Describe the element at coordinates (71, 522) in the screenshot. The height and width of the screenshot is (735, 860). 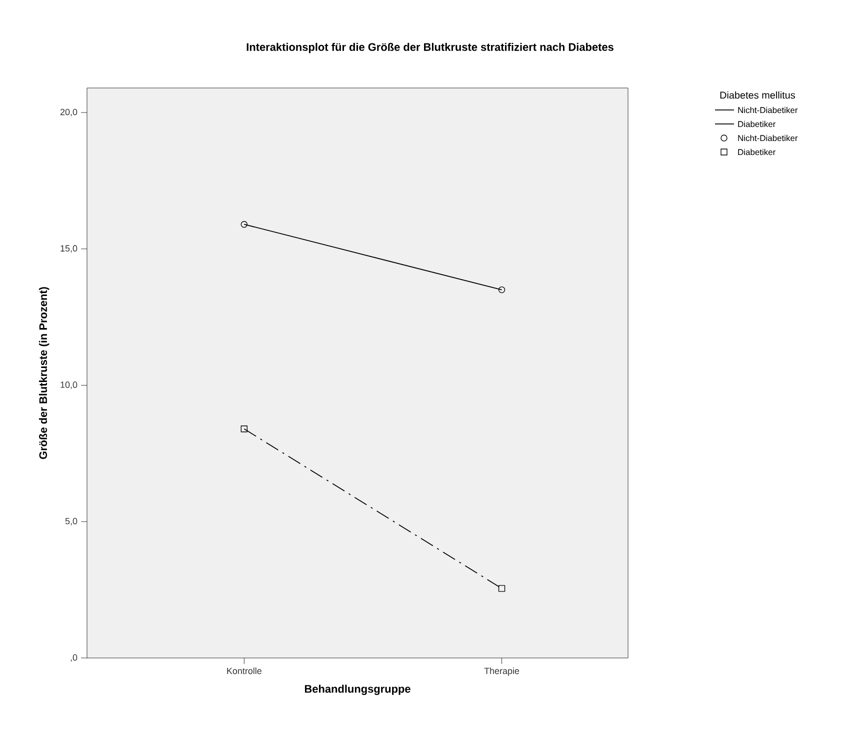
I see `y-tick-label: 5,0` at that location.